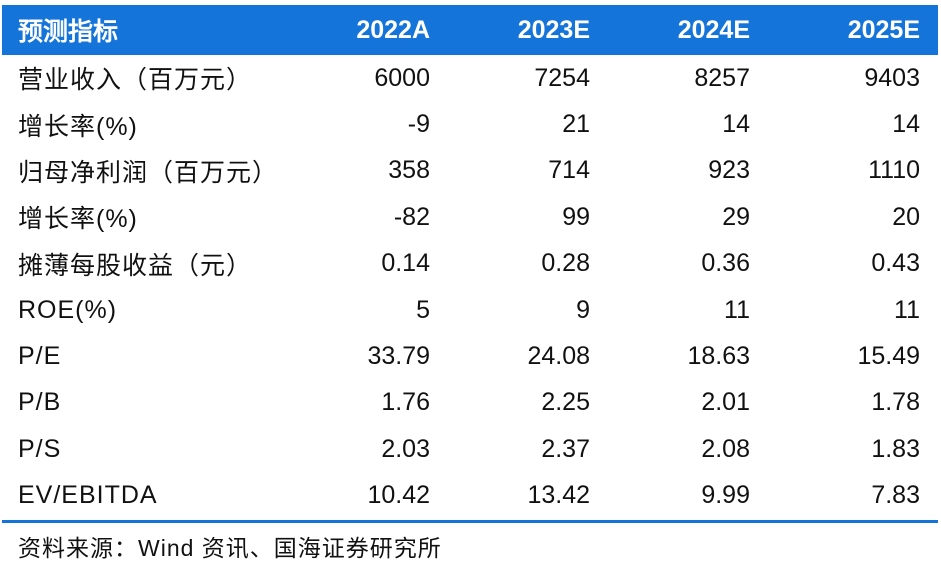  Describe the element at coordinates (895, 263) in the screenshot. I see `cell-value: 0.43` at that location.